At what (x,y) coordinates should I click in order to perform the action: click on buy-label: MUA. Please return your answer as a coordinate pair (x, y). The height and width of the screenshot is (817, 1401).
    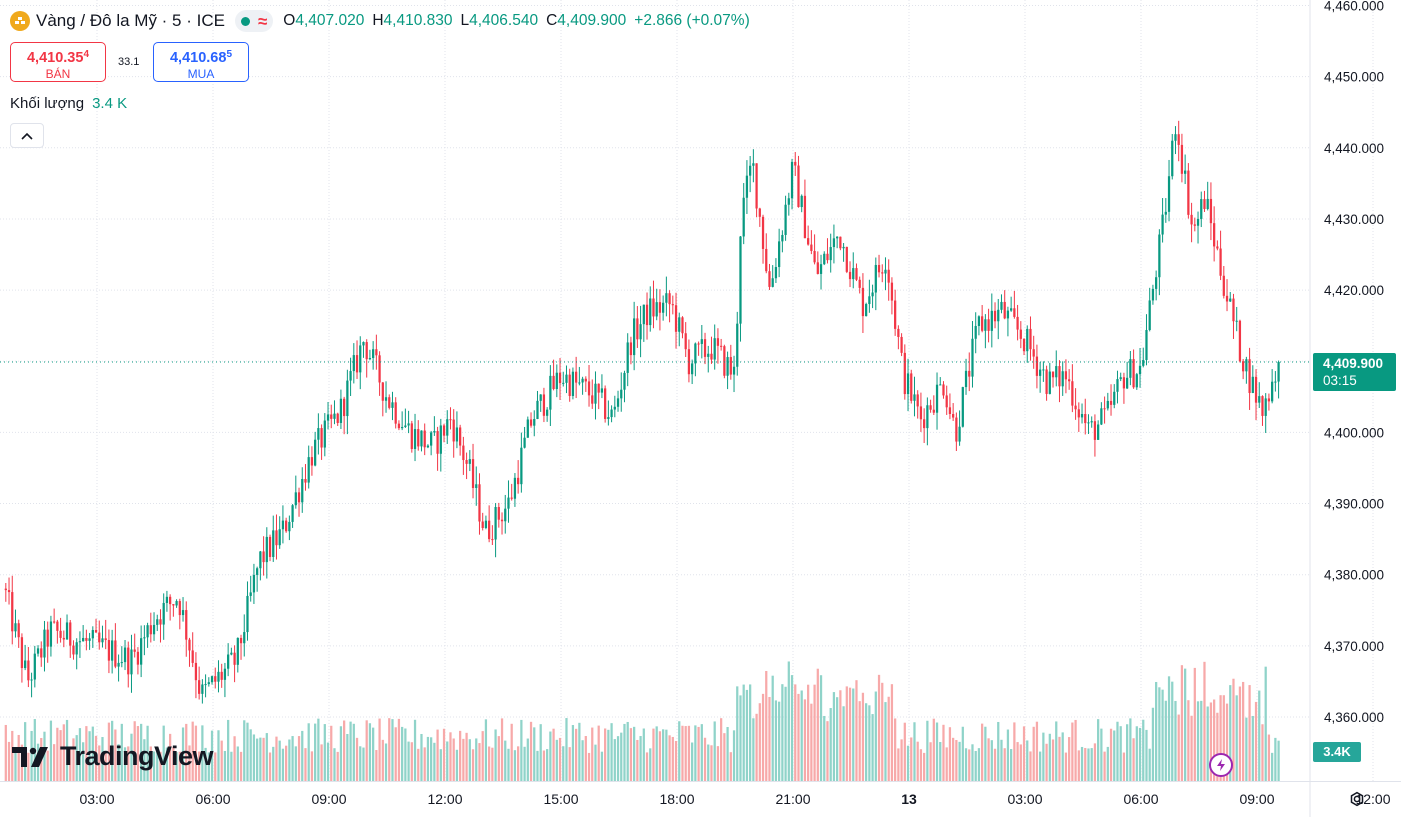
    Looking at the image, I should click on (201, 74).